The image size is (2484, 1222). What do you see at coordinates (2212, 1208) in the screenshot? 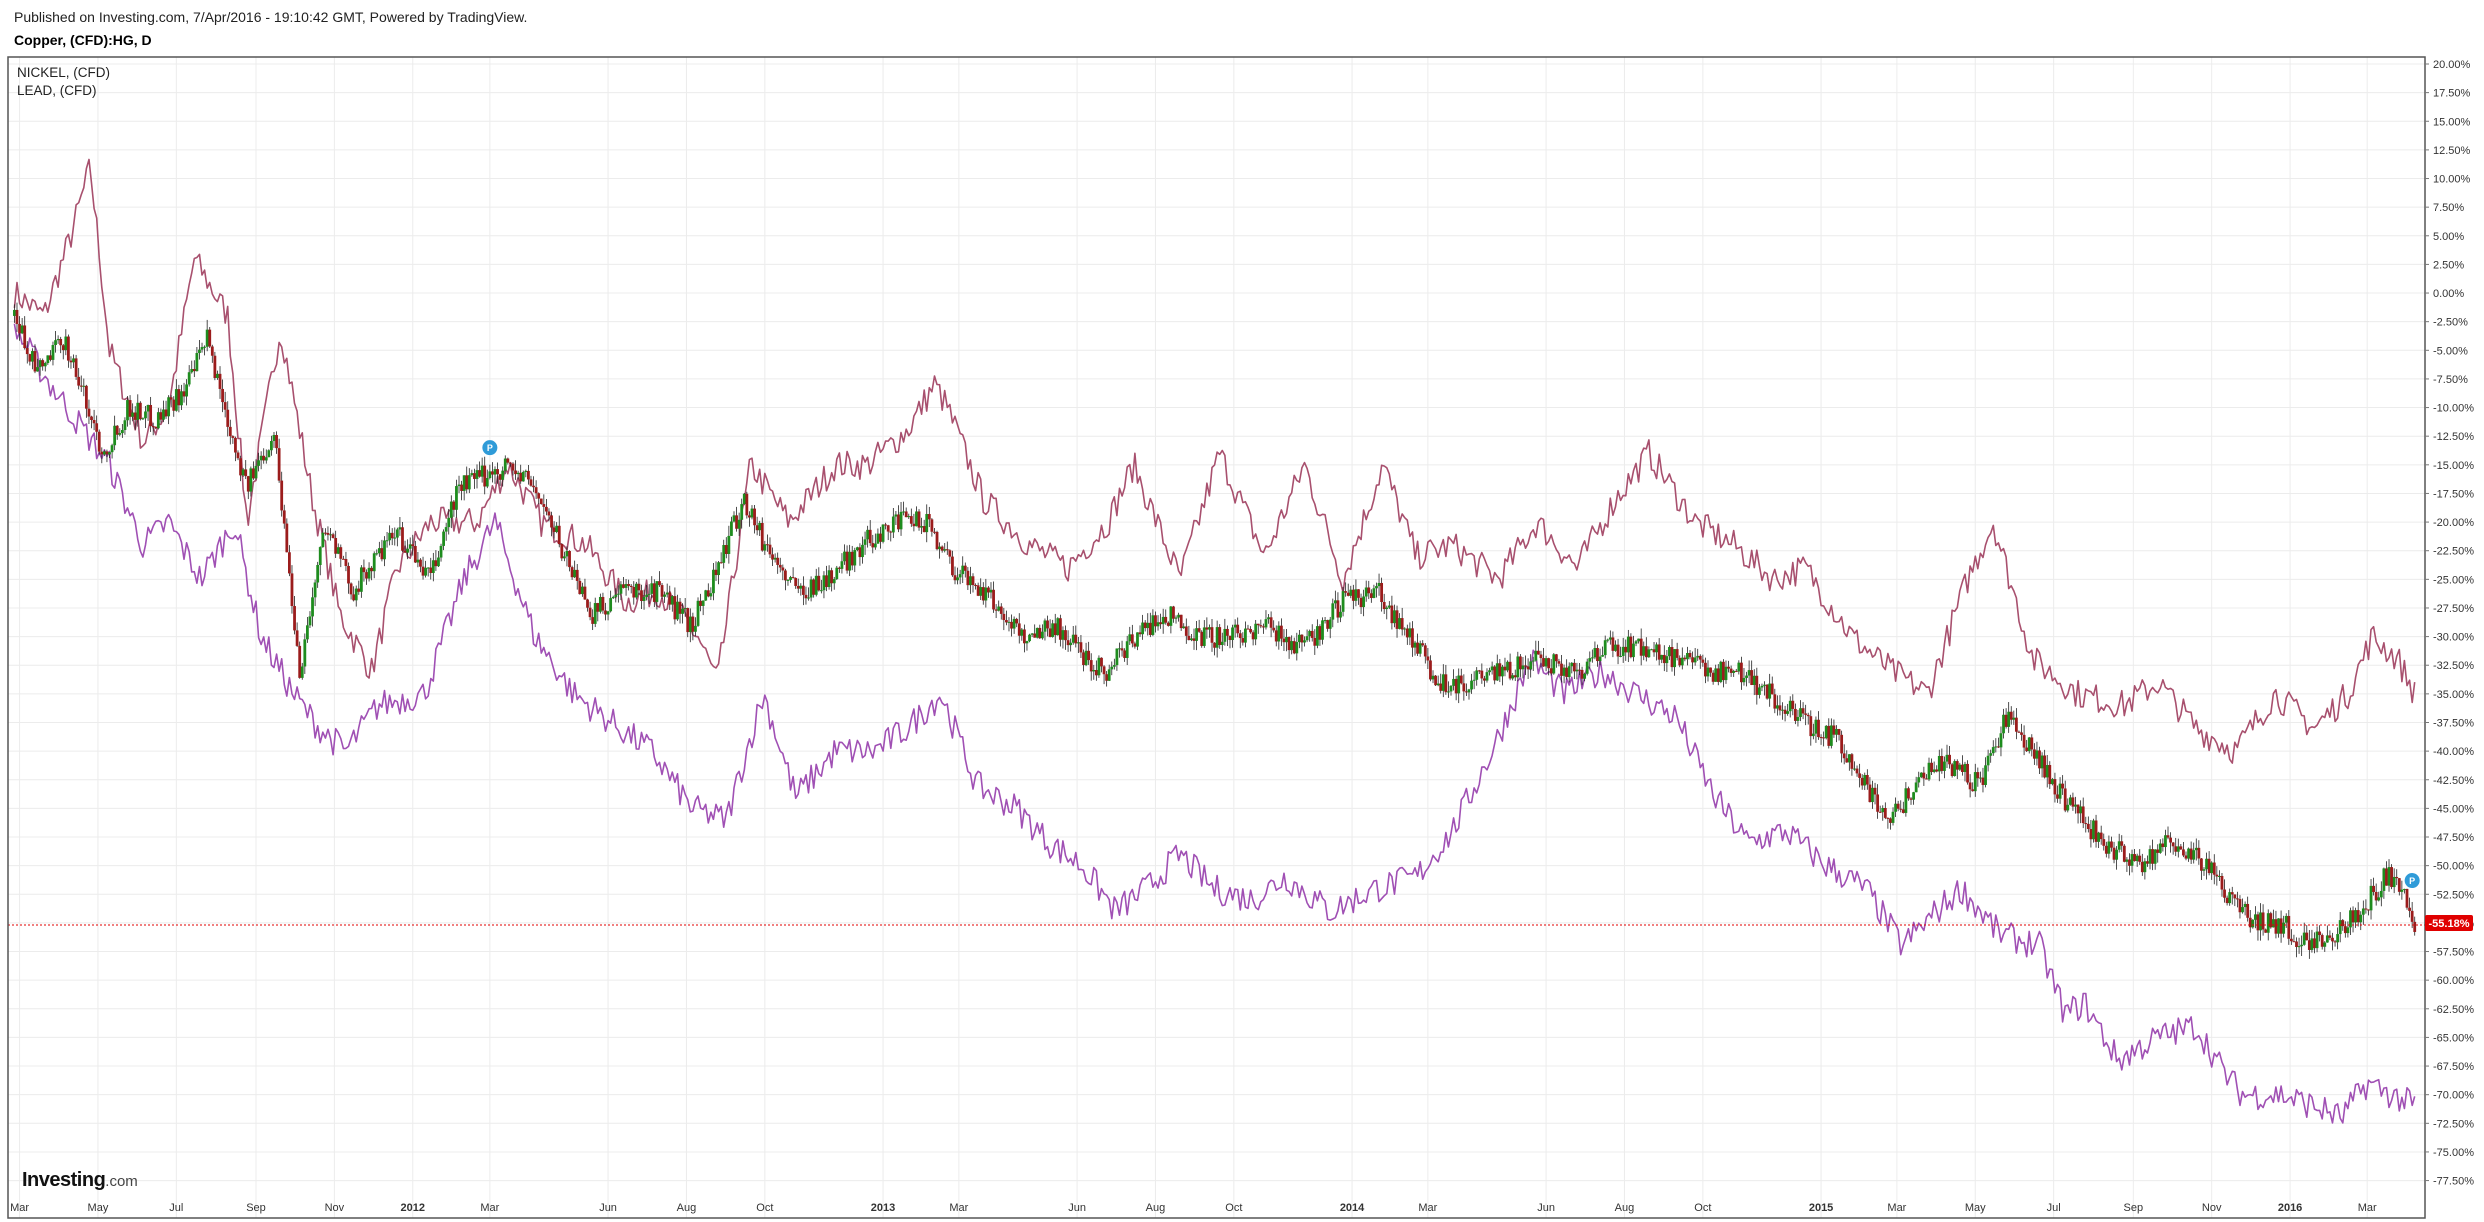
I see `x-tick-label: Nov` at bounding box center [2212, 1208].